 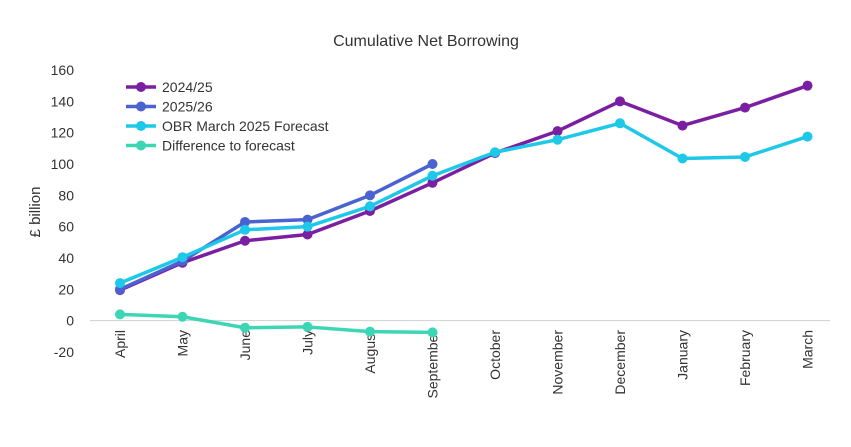 I want to click on legend-item-obr-march-2025-forecast: OBR March 2025 Forecast, so click(x=227, y=126).